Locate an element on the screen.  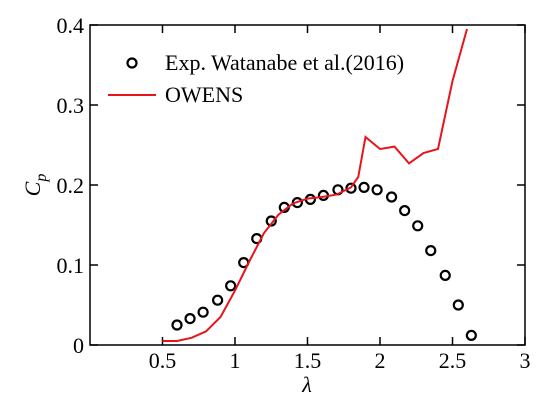
legend-marker is located at coordinates (132, 63).